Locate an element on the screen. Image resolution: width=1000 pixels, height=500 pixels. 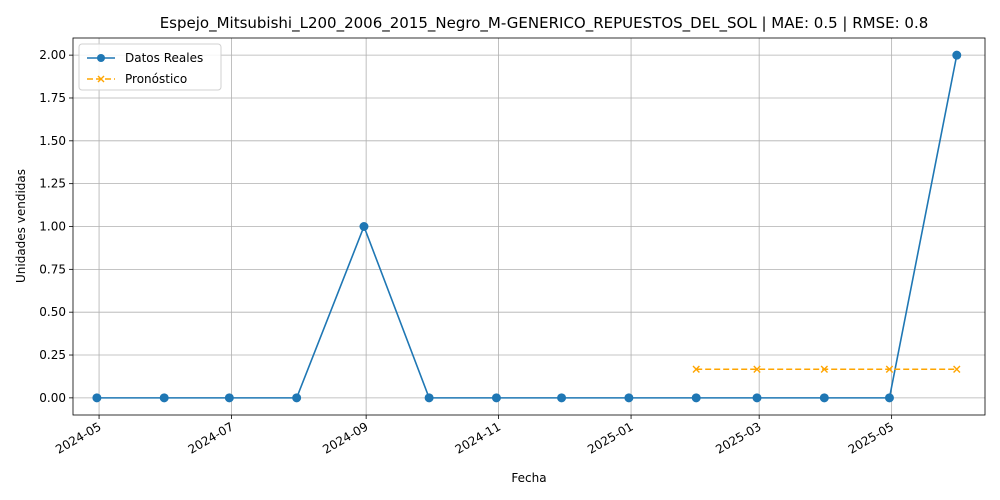
legend-marker-x is located at coordinates (101, 79).